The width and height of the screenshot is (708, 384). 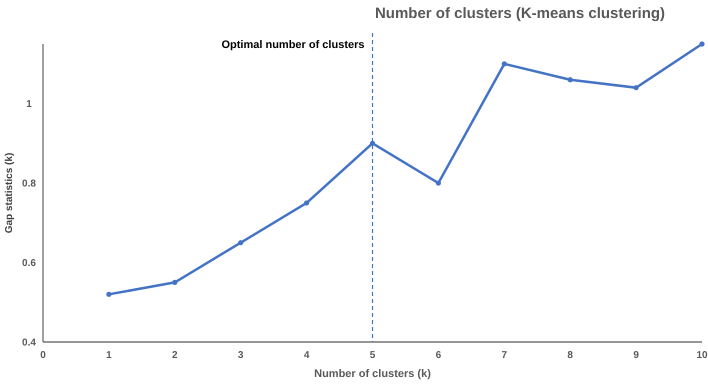 I want to click on x-tick-label: 4, so click(x=307, y=355).